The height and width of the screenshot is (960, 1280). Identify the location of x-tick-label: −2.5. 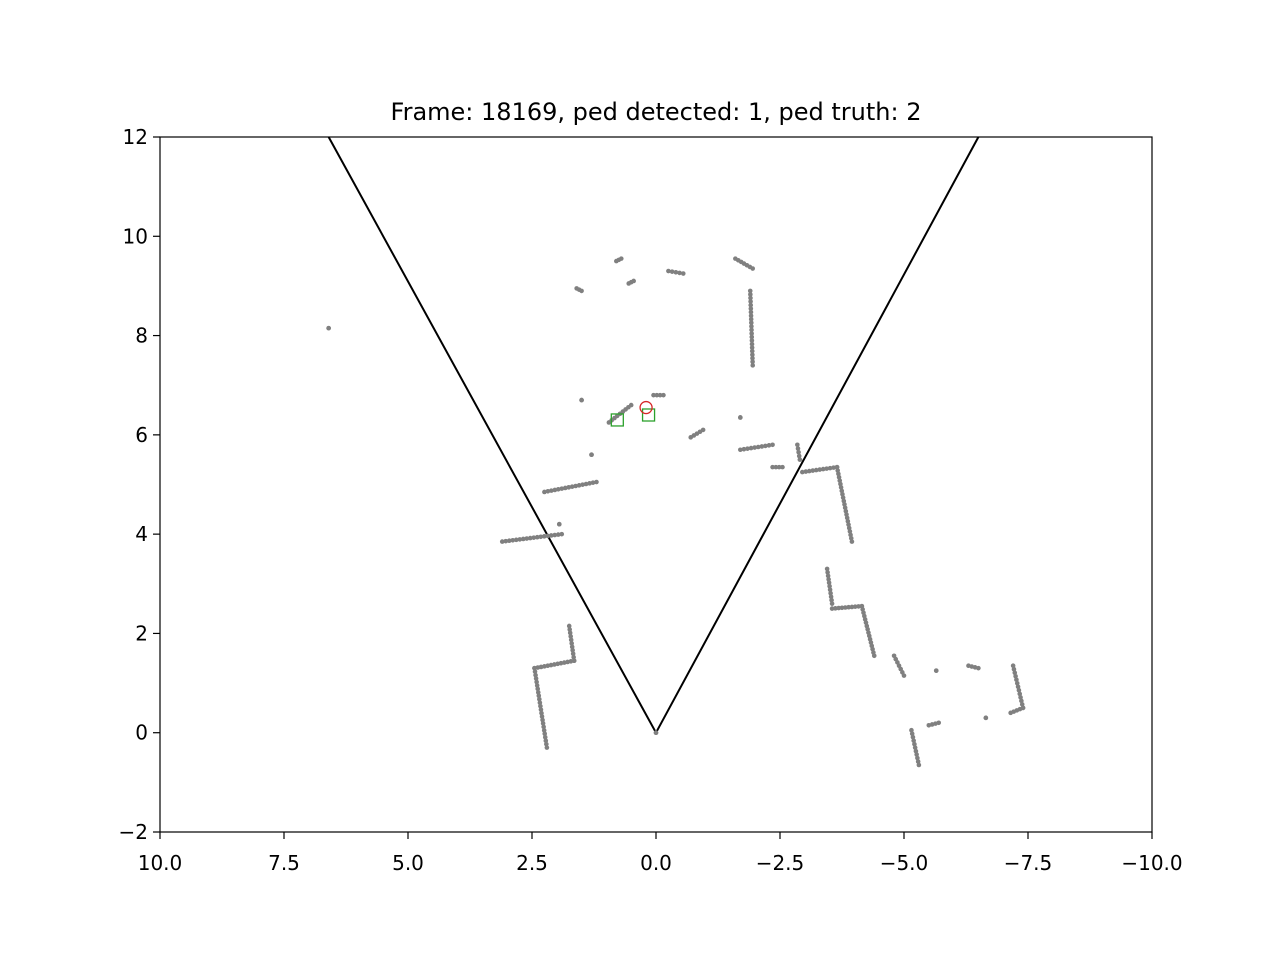
(780, 863).